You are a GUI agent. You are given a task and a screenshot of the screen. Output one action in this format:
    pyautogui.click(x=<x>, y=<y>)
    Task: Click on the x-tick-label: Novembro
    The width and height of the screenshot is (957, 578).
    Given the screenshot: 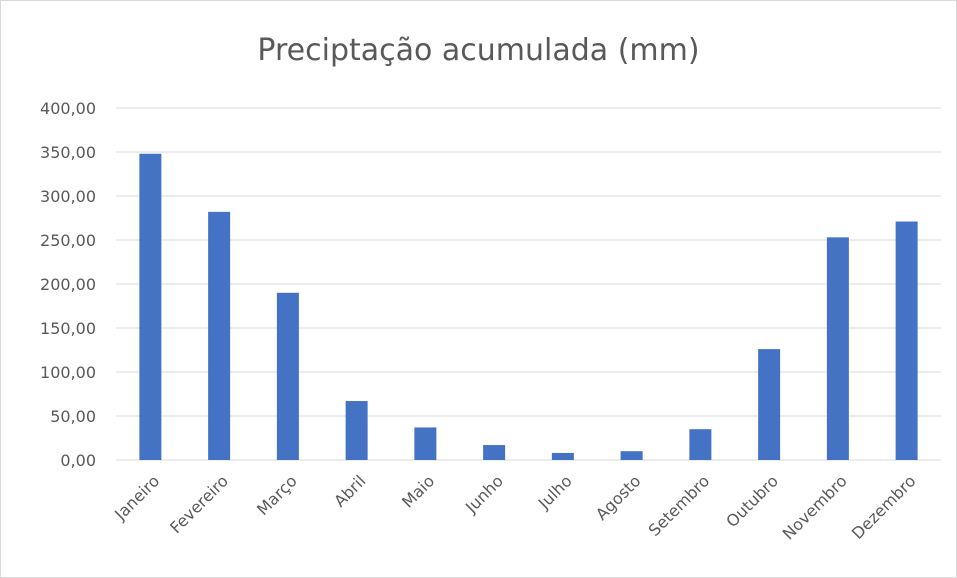 What is the action you would take?
    pyautogui.click(x=815, y=507)
    